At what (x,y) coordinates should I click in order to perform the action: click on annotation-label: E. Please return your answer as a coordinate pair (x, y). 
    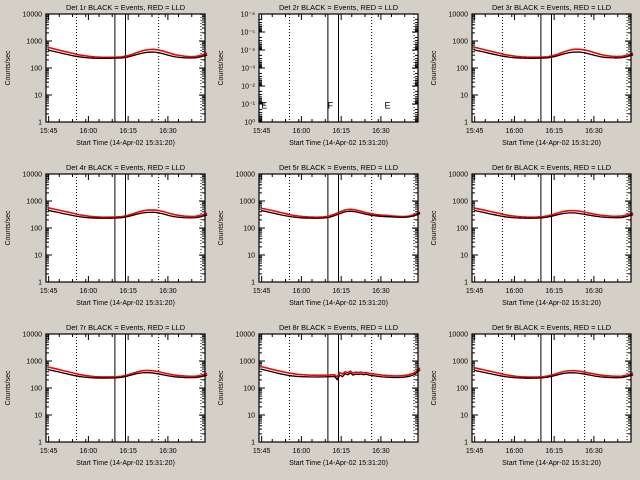
    Looking at the image, I should click on (388, 106).